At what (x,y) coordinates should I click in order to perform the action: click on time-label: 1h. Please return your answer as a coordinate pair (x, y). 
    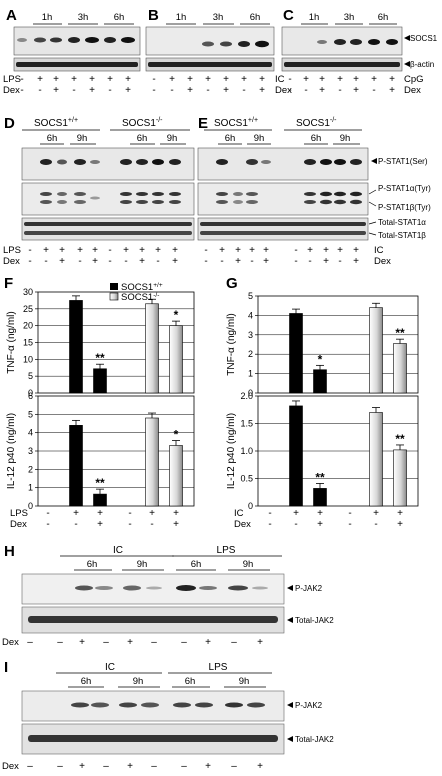
    Looking at the image, I should click on (314, 17).